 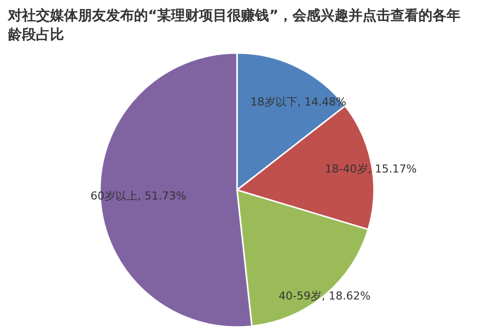 I want to click on chart-title: 对社交媒体朋友发布的“某理财项目很赚钱”，会感兴趣并点击查看的各年龄段占比, so click(x=233, y=25).